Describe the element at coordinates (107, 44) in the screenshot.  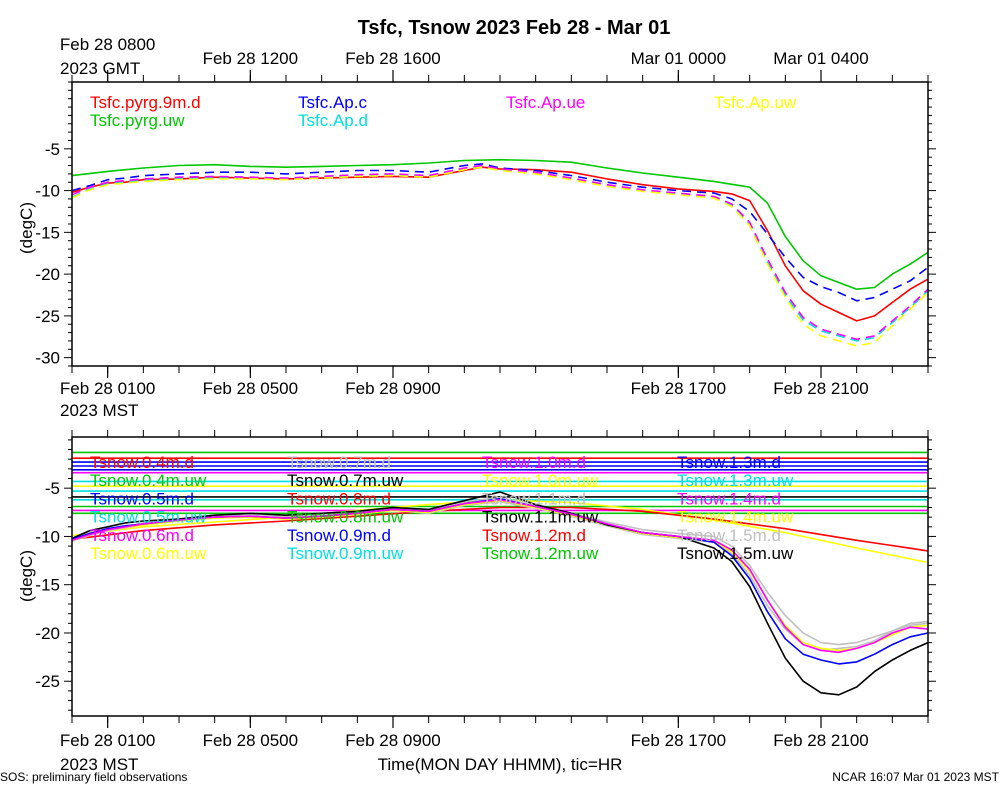
I see `top-x-tick-label: Feb 28 0800` at that location.